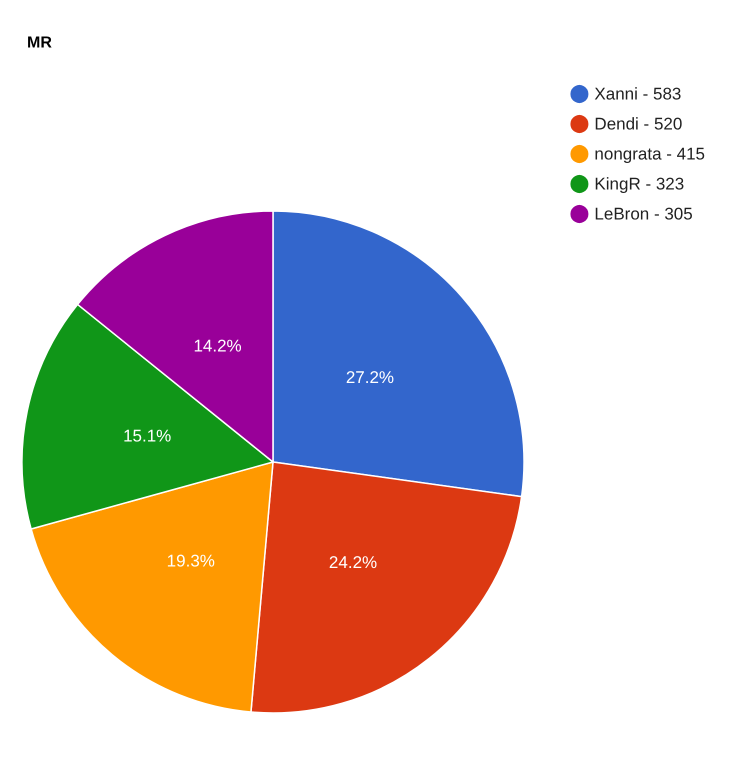 The height and width of the screenshot is (778, 730). Describe the element at coordinates (638, 124) in the screenshot. I see `legend-label: Dendi - 520` at that location.